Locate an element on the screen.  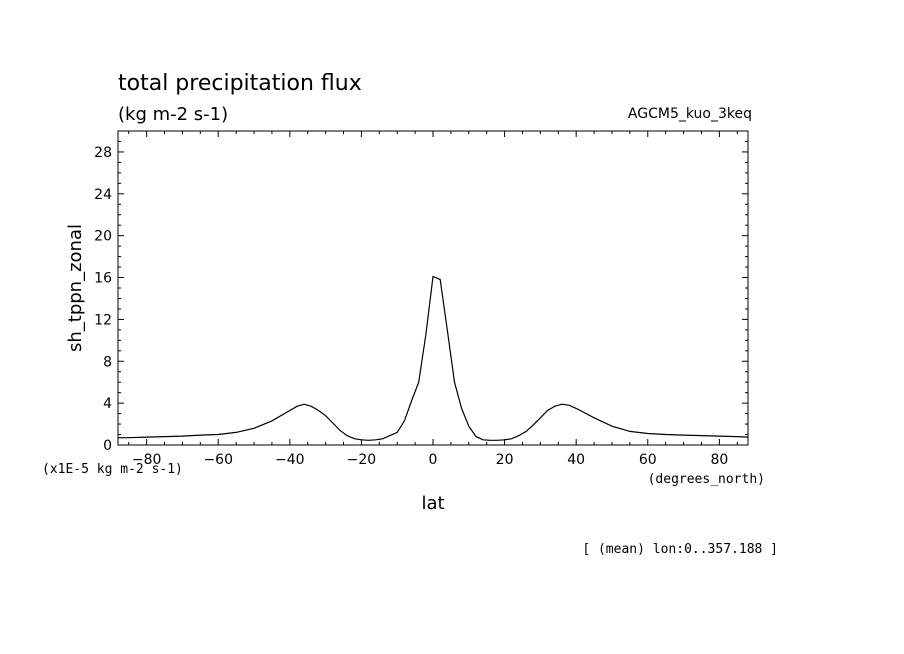
x-tick-label: 80 is located at coordinates (719, 460).